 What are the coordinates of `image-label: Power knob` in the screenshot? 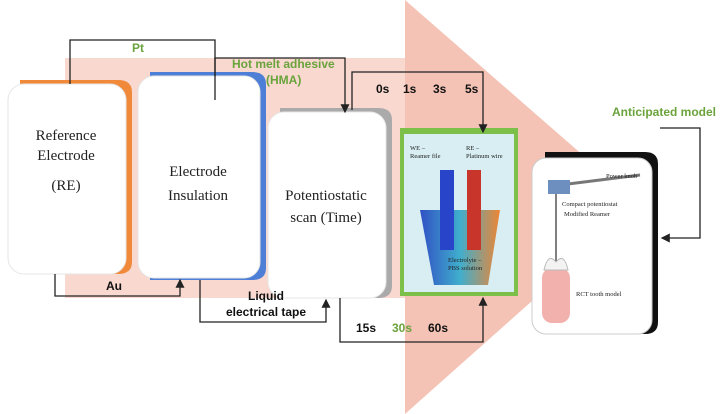 It's located at (621, 176).